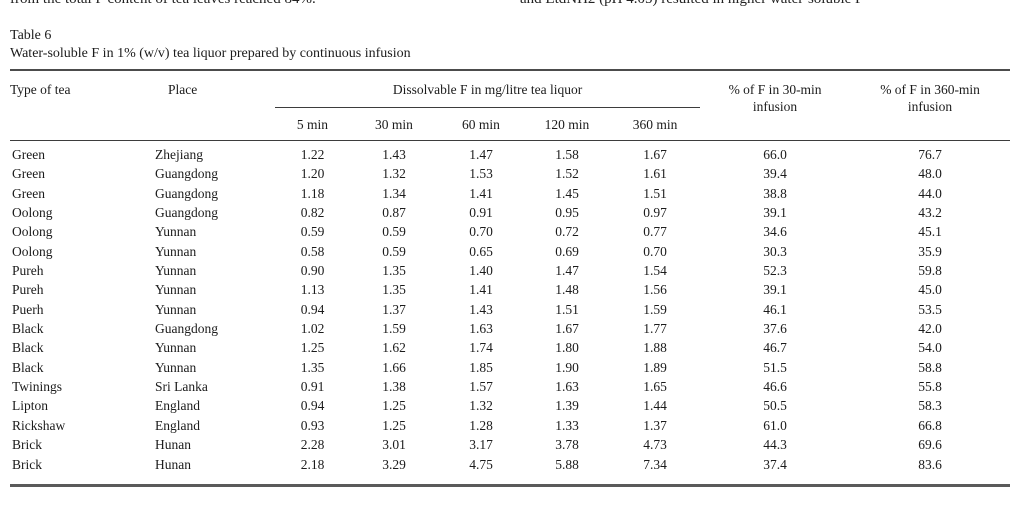  What do you see at coordinates (655, 445) in the screenshot?
I see `cell-360min: 4.73` at bounding box center [655, 445].